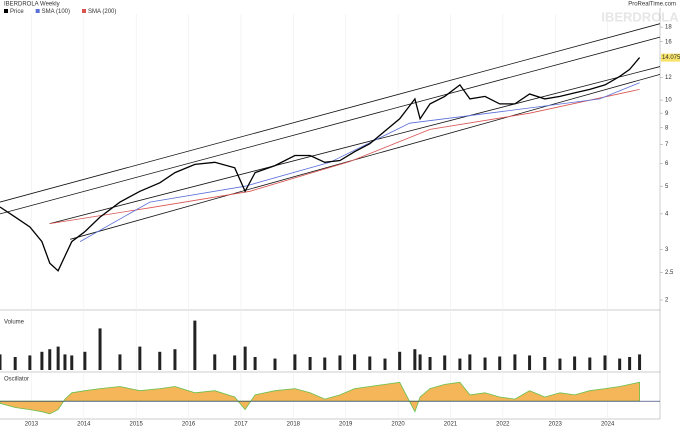 The height and width of the screenshot is (429, 680). Describe the element at coordinates (398, 425) in the screenshot. I see `x-tick-label: 2020` at that location.